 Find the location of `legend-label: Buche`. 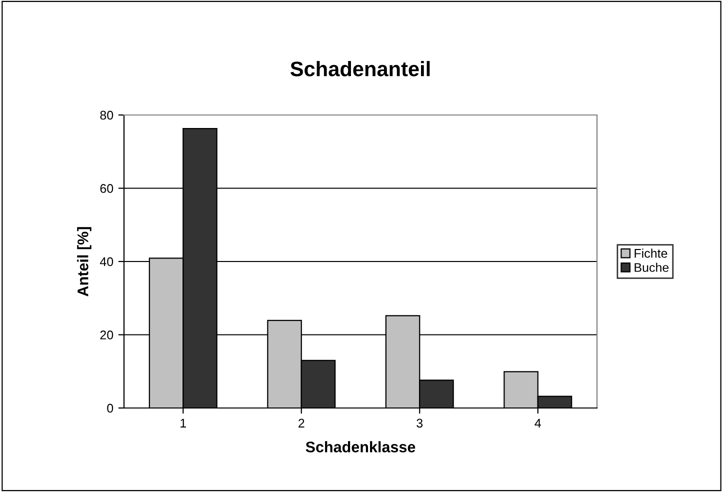

legend-label: Buche is located at coordinates (651, 267).